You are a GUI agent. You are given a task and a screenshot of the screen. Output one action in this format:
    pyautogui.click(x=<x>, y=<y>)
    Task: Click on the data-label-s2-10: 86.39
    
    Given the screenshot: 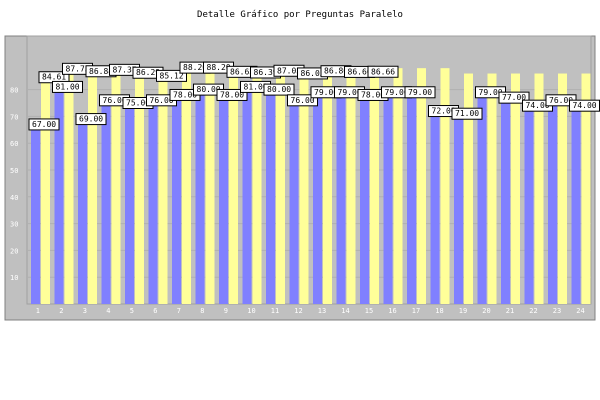 What is the action you would take?
    pyautogui.click(x=266, y=72)
    